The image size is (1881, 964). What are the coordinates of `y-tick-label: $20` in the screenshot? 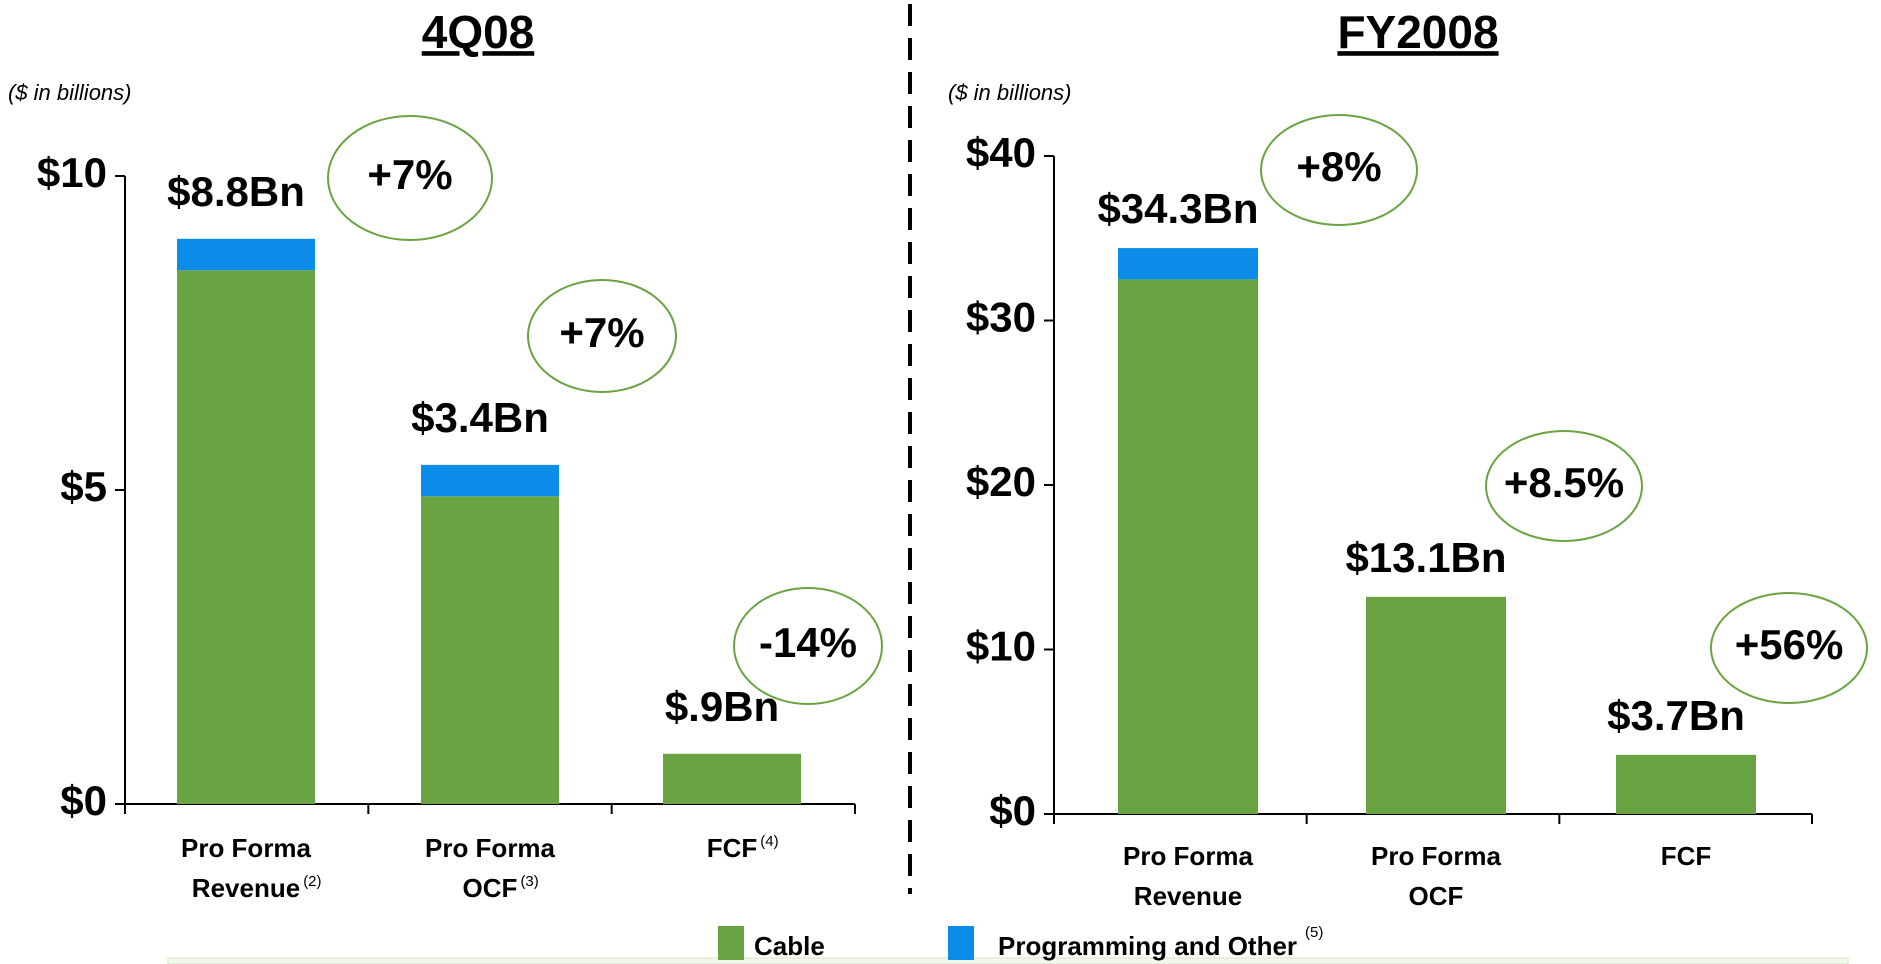 It's located at (1001, 481).